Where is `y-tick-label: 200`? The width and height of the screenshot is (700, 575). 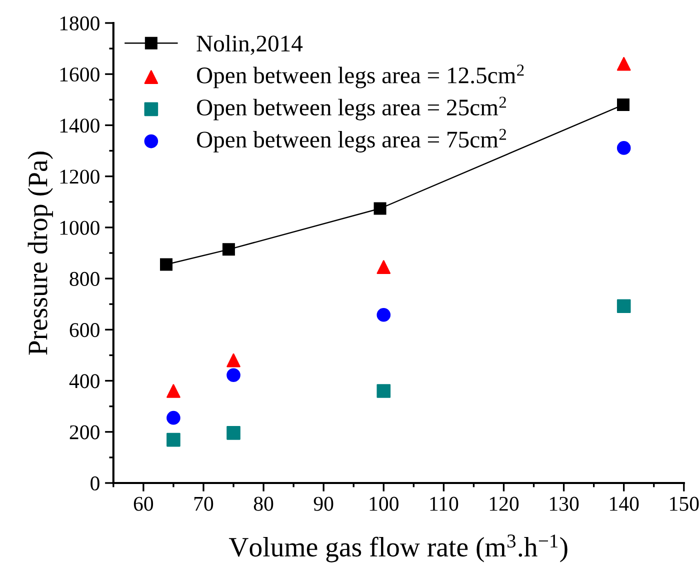 y-tick-label: 200 is located at coordinates (85, 432).